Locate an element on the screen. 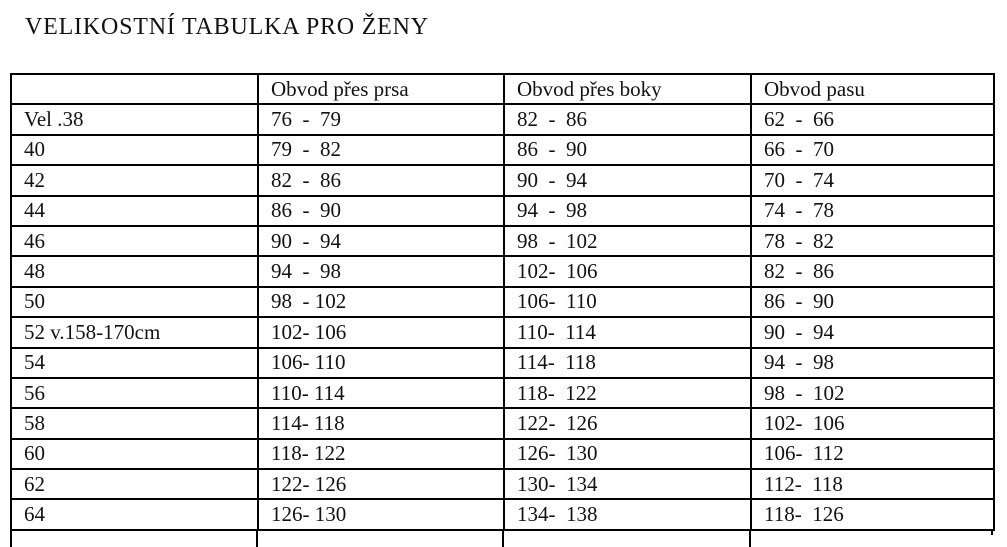 The width and height of the screenshot is (1007, 547). waist-cell: 74 - 78 is located at coordinates (872, 210).